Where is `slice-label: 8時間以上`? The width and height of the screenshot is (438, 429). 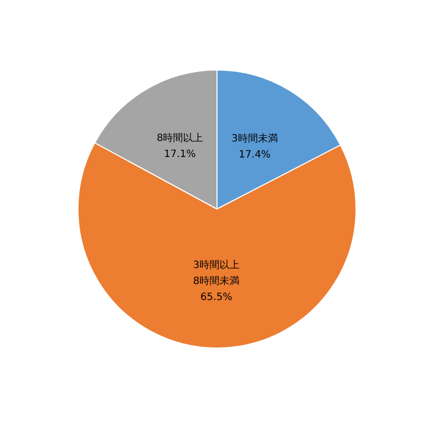
slice-label: 8時間以上 is located at coordinates (180, 138).